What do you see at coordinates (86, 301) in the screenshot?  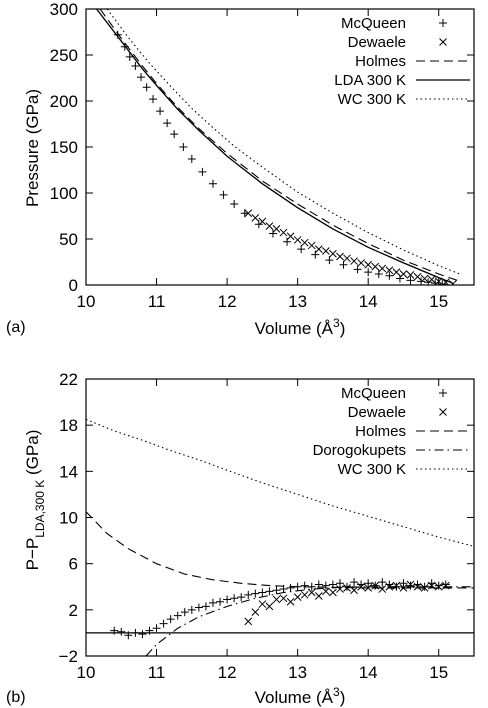 I see `panel-a-x-tick-label: 10` at bounding box center [86, 301].